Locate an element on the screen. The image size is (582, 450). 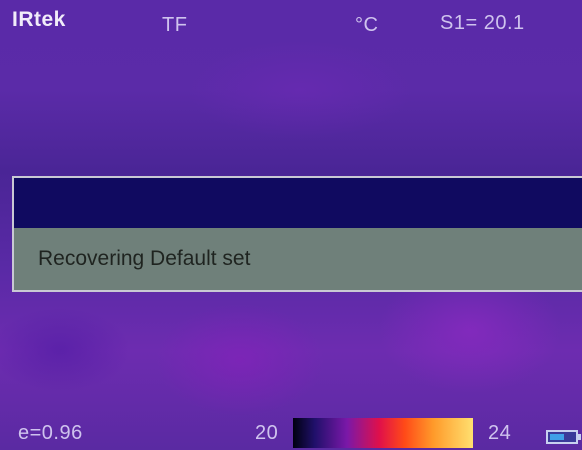
emissivity-readout: e=0.96 is located at coordinates (50, 433).